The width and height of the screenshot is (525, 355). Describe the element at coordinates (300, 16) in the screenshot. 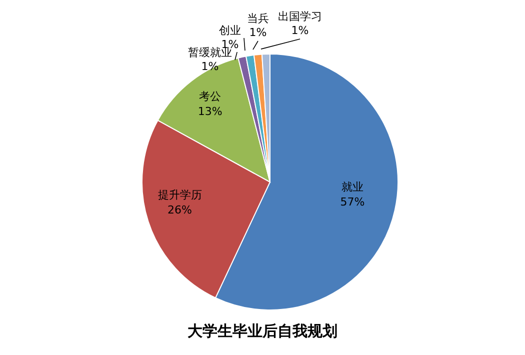

I see `slice-label: 出国学习` at that location.